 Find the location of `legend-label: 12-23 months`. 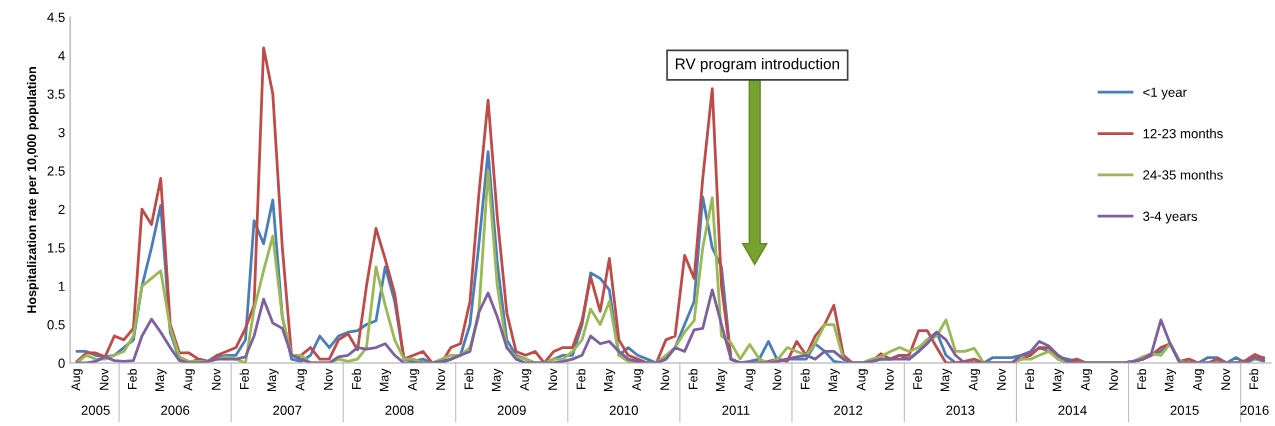

legend-label: 12-23 months is located at coordinates (1183, 133).